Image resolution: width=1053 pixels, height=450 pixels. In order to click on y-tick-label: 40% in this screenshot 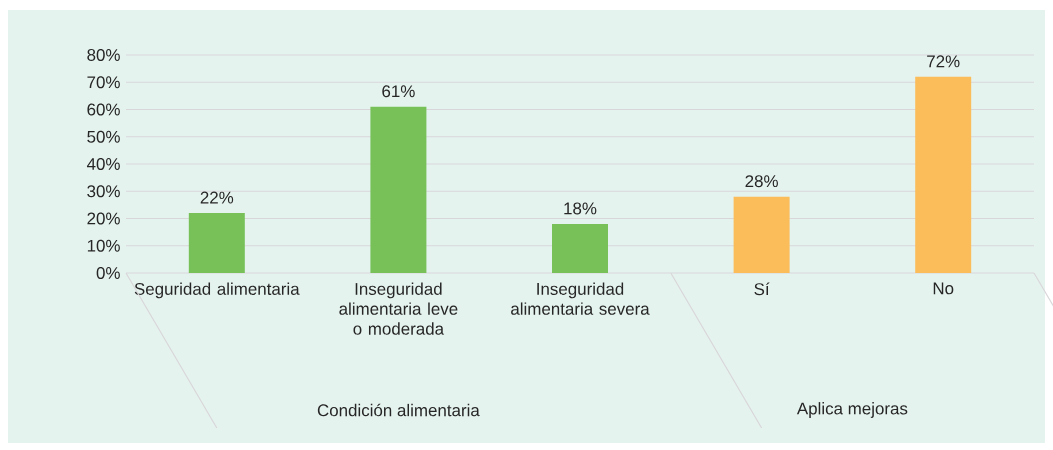, I will do `click(103, 163)`.